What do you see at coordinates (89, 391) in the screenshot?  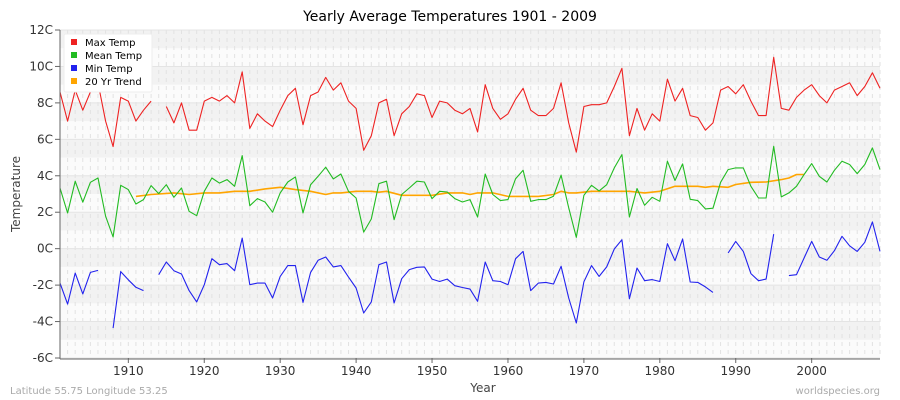 I see `footer-location: Latitude 55.75 Longitude 53.25` at bounding box center [89, 391].